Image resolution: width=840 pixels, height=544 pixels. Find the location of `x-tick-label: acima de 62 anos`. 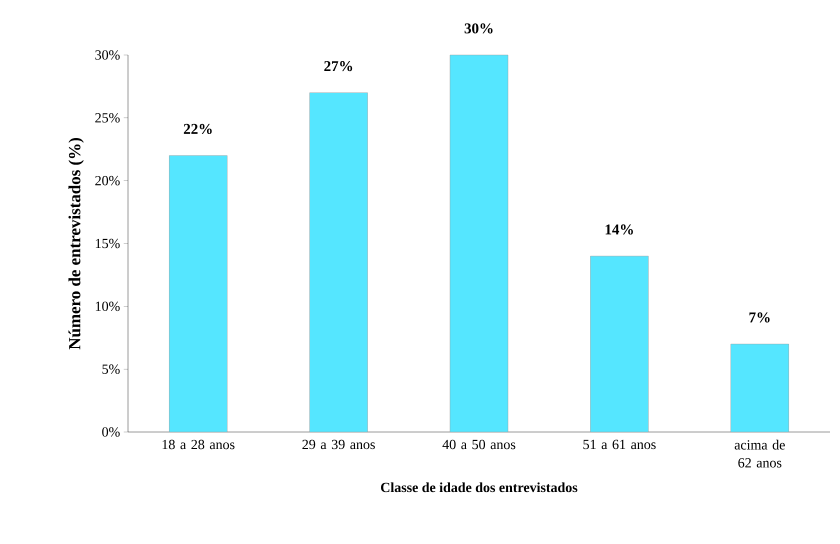

x-tick-label: acima de 62 anos is located at coordinates (759, 454).